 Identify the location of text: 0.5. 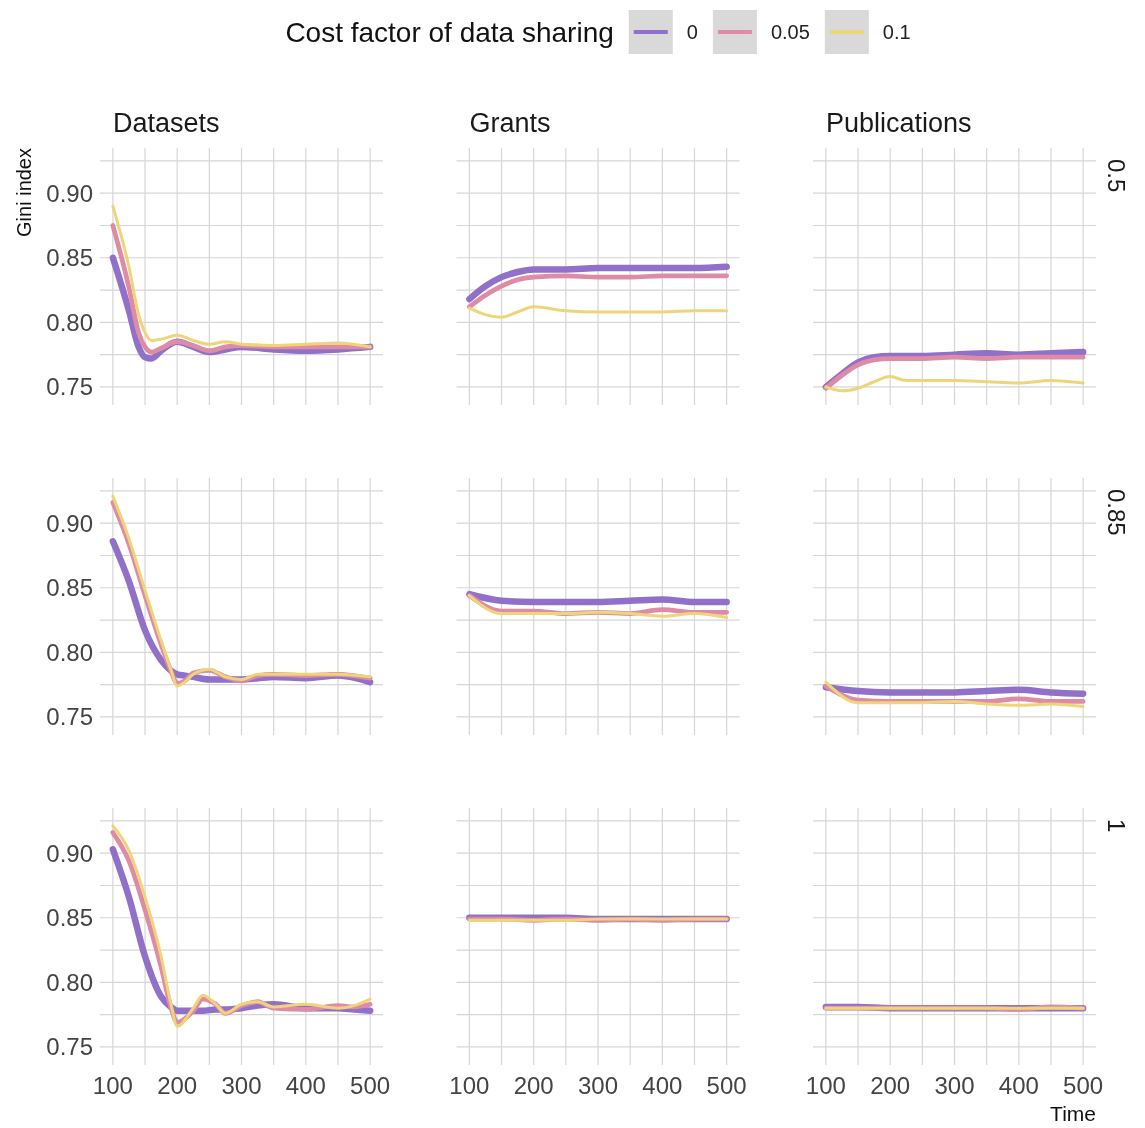
(1116, 176).